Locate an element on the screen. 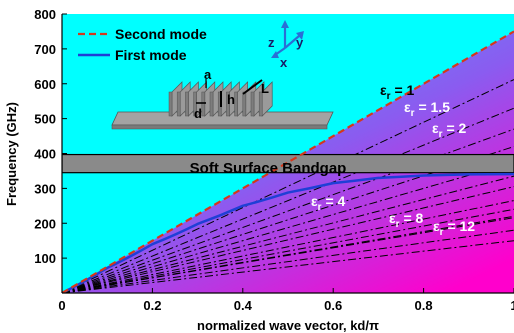 The width and height of the screenshot is (514, 333). permittivity-label: εr = 1 is located at coordinates (397, 92).